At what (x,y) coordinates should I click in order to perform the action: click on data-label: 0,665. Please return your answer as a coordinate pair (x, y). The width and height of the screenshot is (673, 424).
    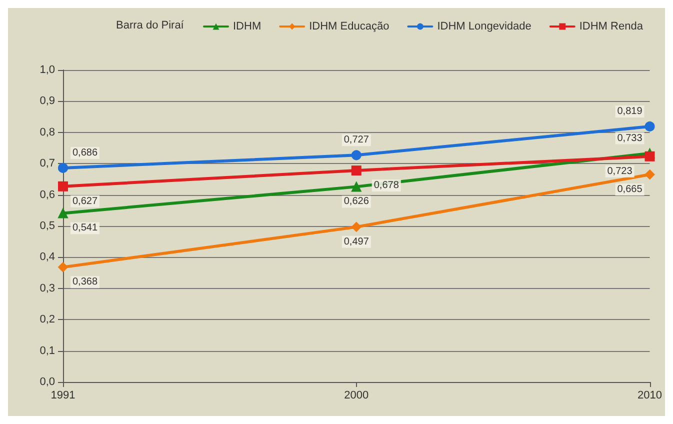
    Looking at the image, I should click on (630, 190).